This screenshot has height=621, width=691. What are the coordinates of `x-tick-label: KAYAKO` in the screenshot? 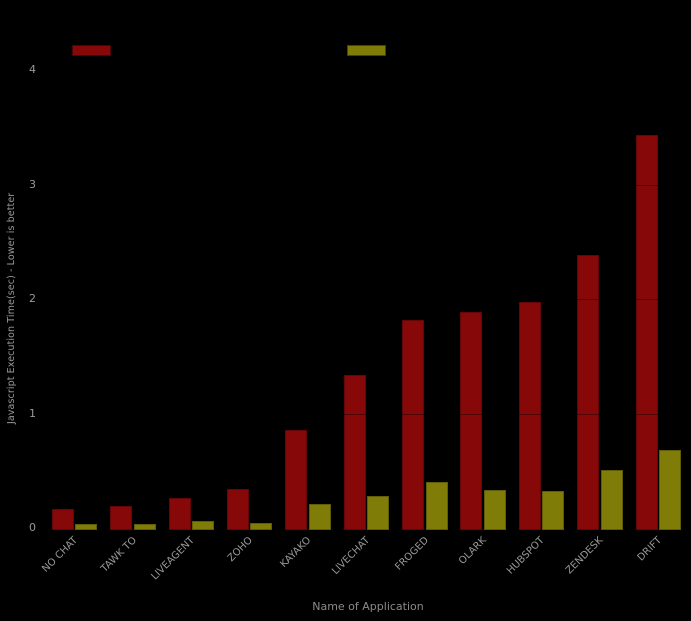 It's located at (296, 553).